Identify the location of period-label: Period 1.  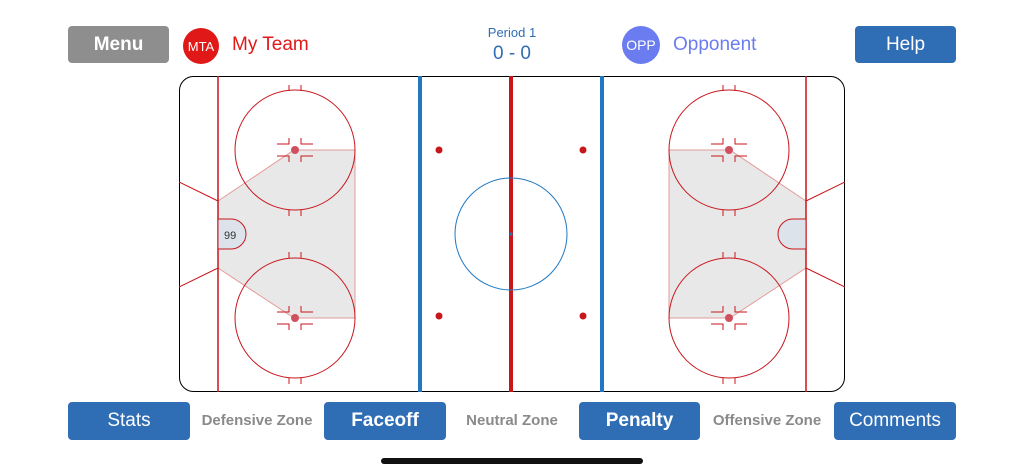
(512, 32).